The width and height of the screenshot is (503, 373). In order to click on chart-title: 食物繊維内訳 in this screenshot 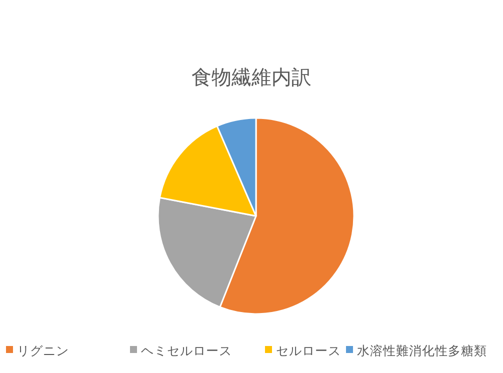, I will do `click(252, 77)`.